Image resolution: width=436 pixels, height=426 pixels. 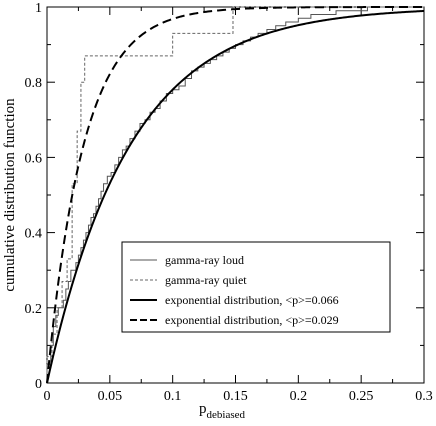 I want to click on legend-box, so click(x=256, y=287).